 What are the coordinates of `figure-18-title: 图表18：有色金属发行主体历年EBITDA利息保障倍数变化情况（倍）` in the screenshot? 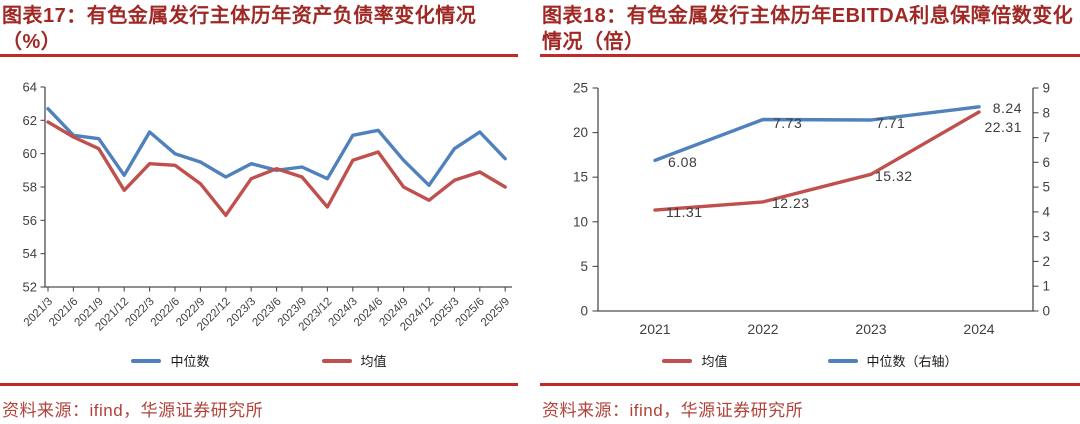 It's located at (808, 29).